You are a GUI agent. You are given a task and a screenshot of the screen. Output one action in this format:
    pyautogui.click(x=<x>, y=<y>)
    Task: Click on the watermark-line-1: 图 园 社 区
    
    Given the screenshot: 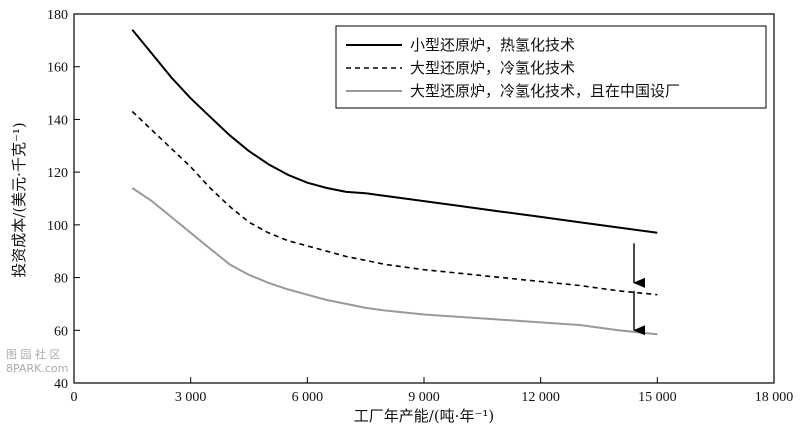 What is the action you would take?
    pyautogui.click(x=33, y=354)
    